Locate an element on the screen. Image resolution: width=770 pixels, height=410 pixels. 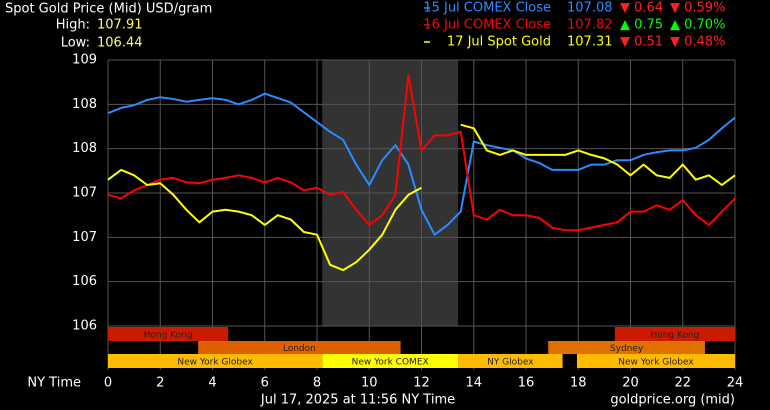
x-tick-label: 18 is located at coordinates (578, 383).